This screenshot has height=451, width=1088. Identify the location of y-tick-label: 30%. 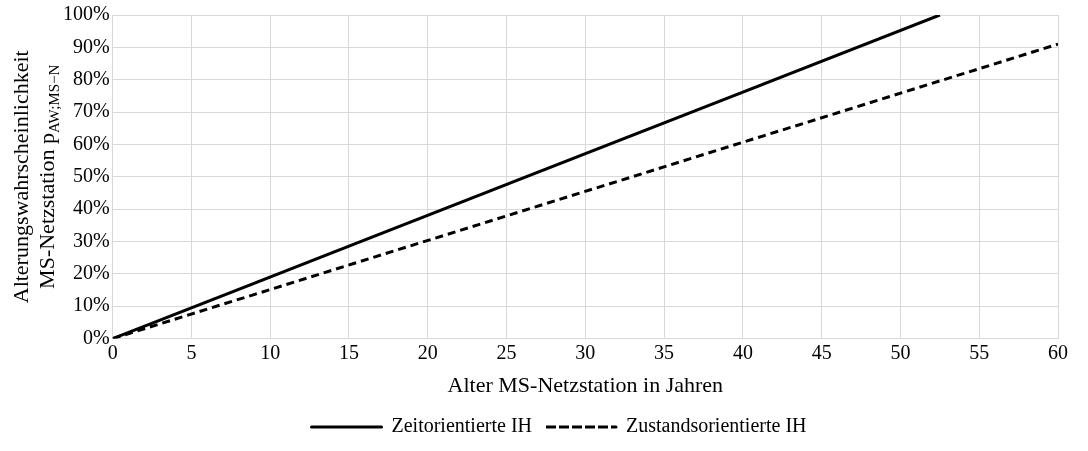
(91, 239).